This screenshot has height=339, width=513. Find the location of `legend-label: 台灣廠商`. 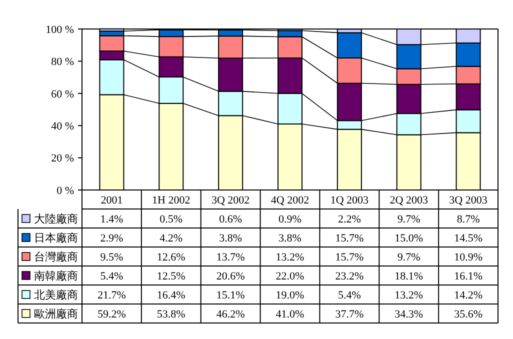

legend-label: 台灣廠商 is located at coordinates (56, 257).